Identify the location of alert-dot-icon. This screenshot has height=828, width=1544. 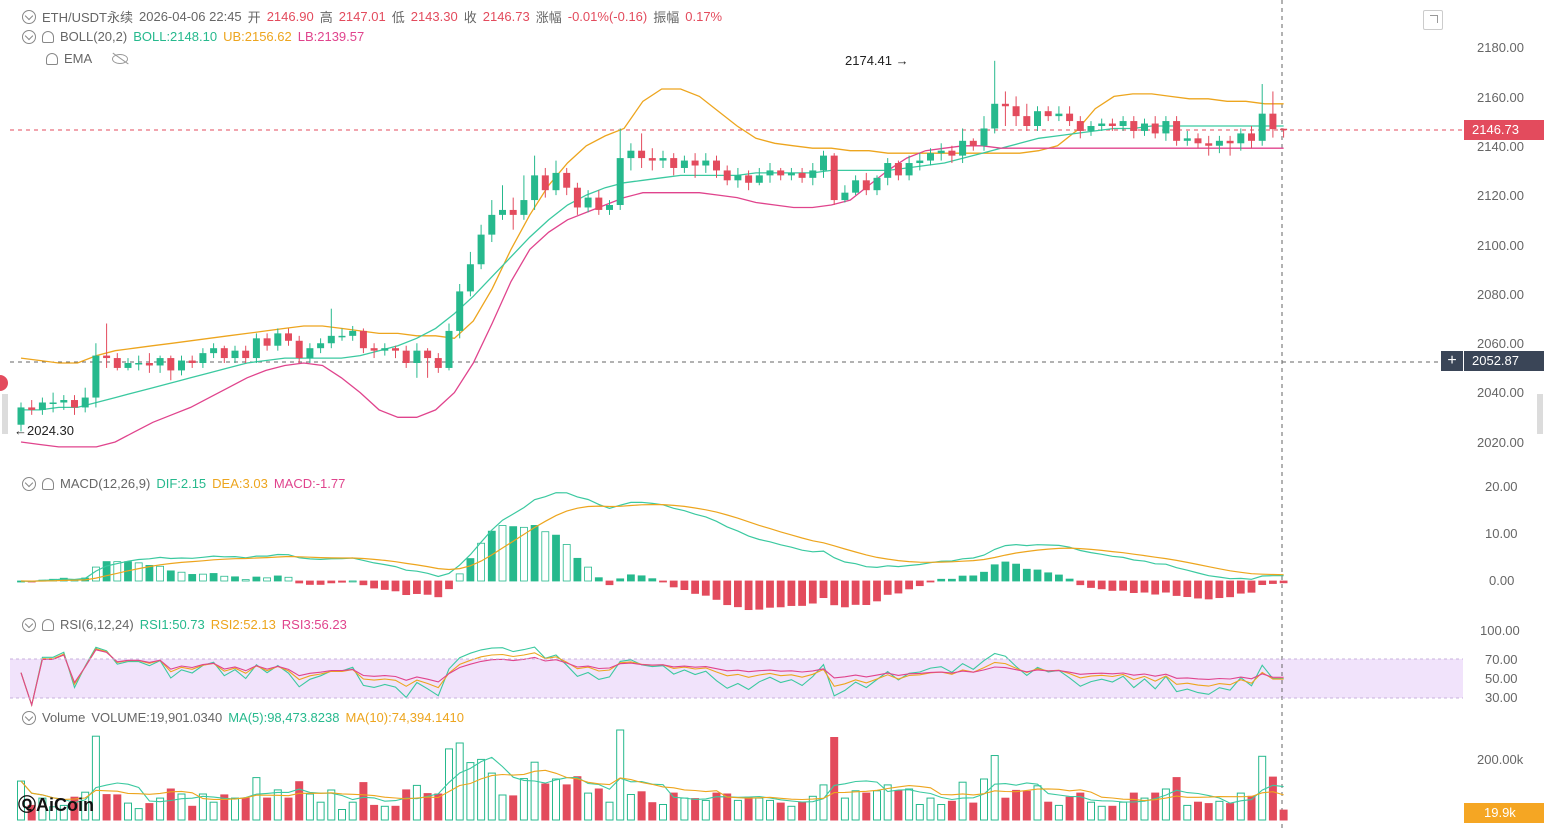
(4, 383).